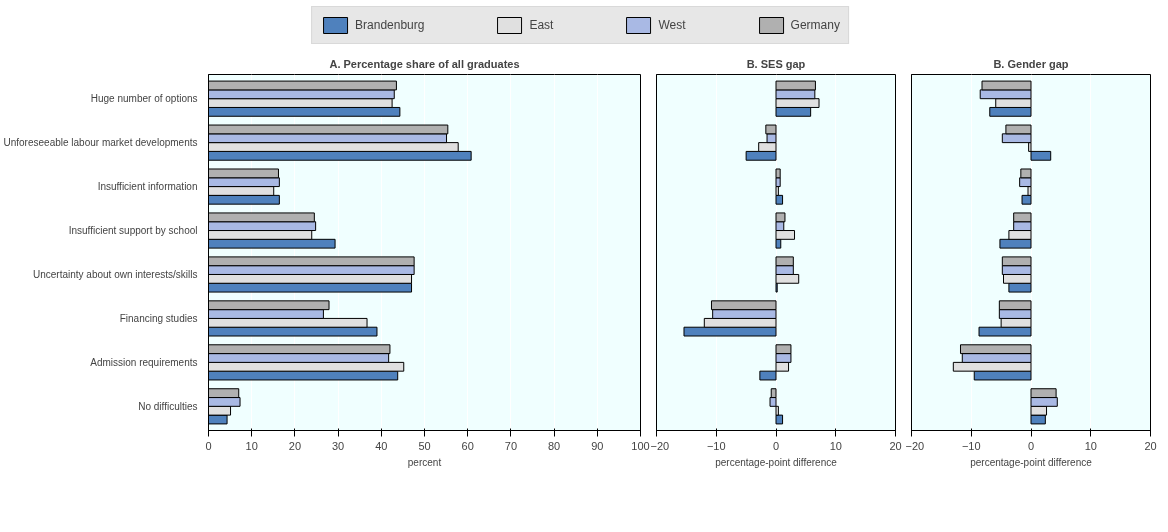 This screenshot has height=532, width=1168. I want to click on y-tick-label: Uncertainty about own interests/skills, so click(115, 274).